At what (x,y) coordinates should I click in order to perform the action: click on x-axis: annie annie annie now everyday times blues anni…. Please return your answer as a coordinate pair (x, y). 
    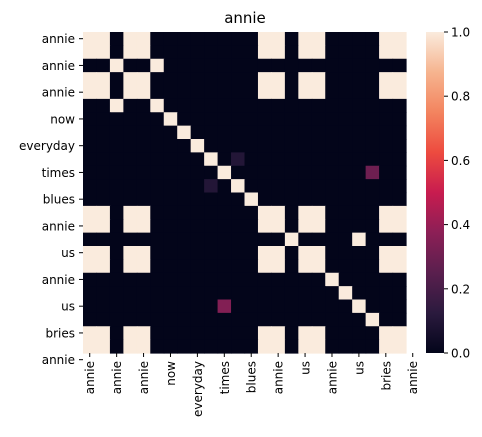
    Looking at the image, I should click on (251, 385).